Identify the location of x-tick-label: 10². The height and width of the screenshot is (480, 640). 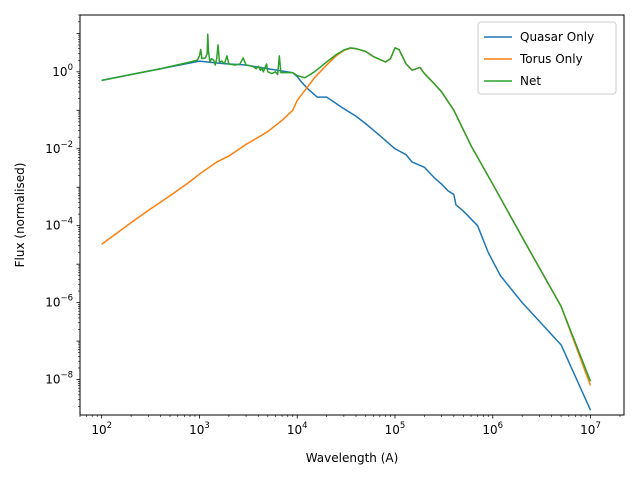
(101, 429).